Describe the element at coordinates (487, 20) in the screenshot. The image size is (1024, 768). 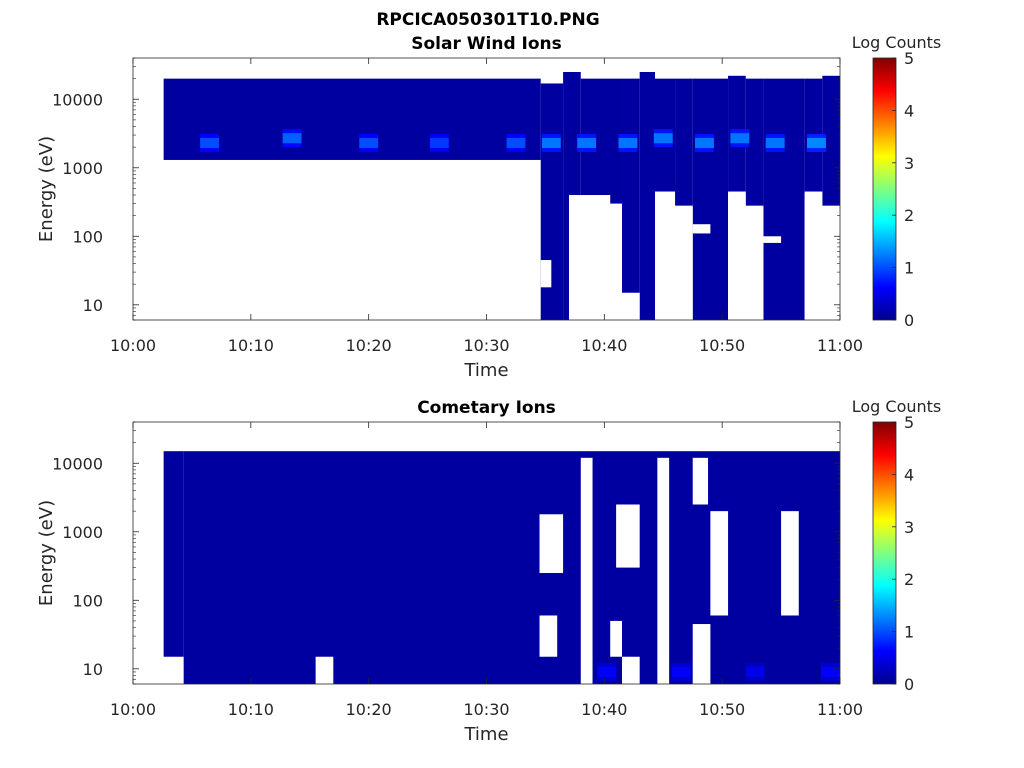
I see `figure-title: RPCICA050301T10.PNG` at that location.